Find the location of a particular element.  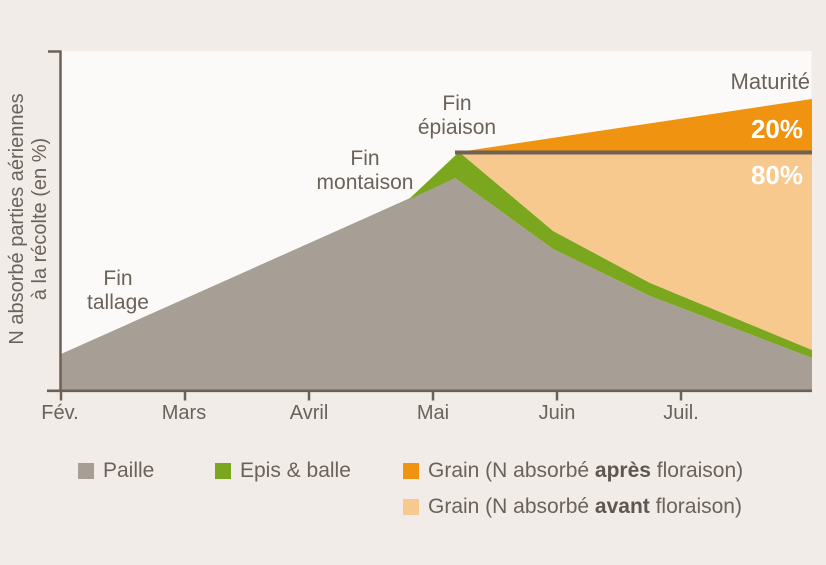

legend-swatch-paille is located at coordinates (86, 470).